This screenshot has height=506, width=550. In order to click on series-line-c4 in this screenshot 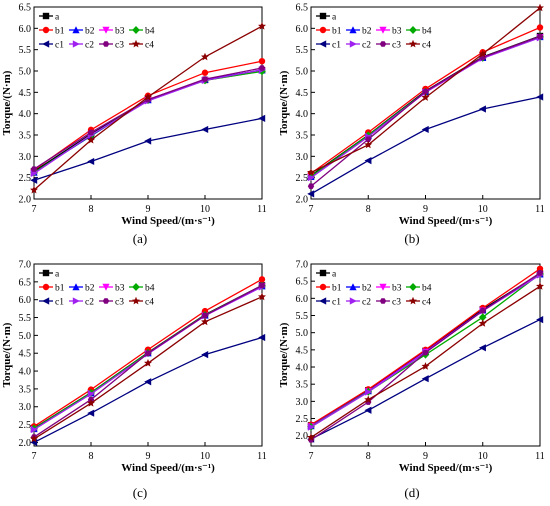, I will do `click(148, 108)`.